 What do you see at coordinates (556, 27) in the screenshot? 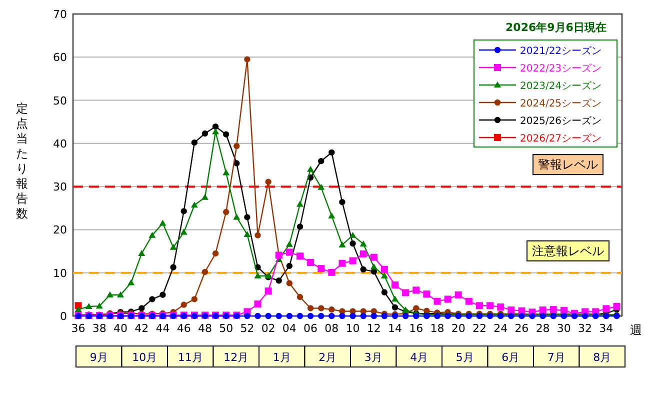
I see `text: 2026年9月6日現在` at bounding box center [556, 27].